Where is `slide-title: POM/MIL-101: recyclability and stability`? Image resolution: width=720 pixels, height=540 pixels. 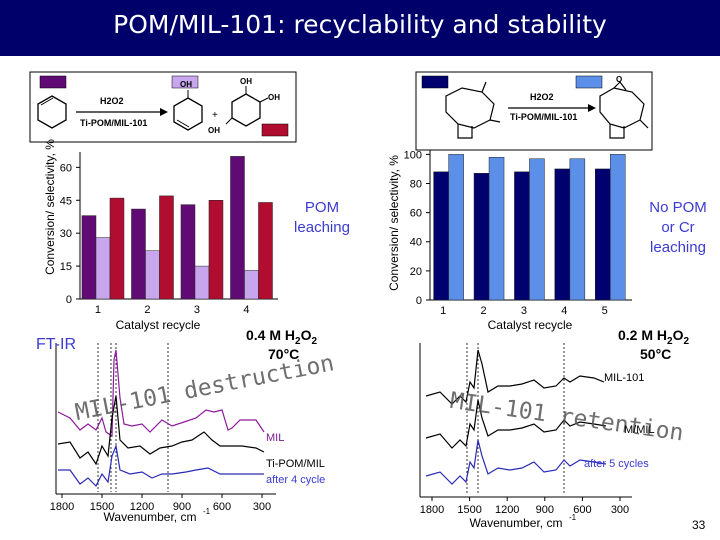
slide-title: POM/MIL-101: recyclability and stability is located at coordinates (360, 24).